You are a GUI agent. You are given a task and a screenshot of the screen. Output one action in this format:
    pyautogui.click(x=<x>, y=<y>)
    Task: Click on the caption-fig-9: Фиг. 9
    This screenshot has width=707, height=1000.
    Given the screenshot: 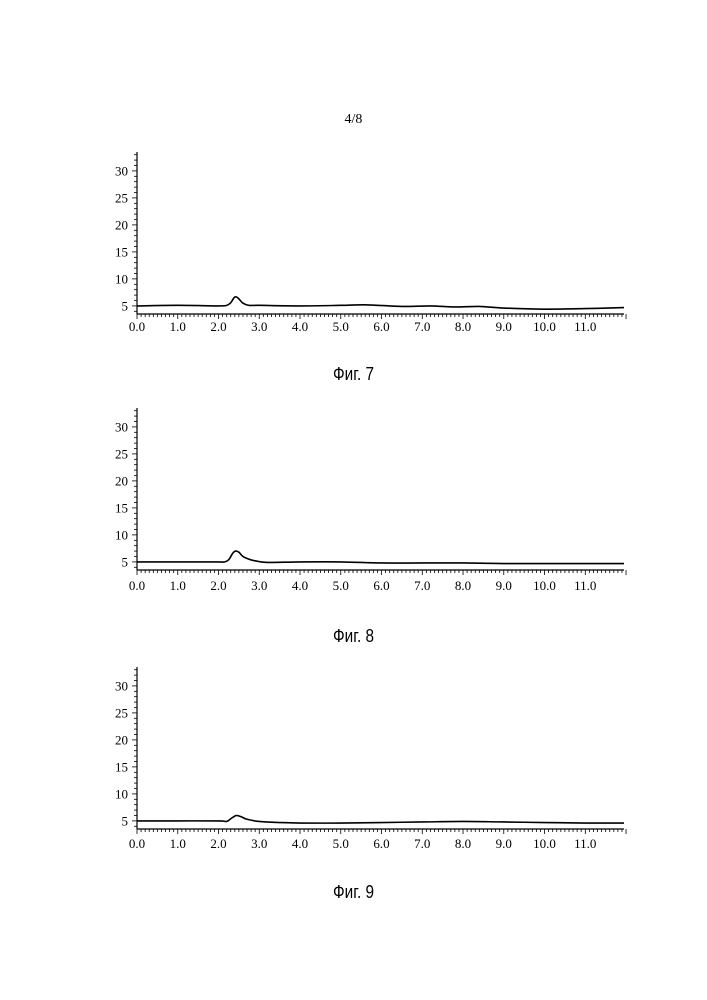 What is the action you would take?
    pyautogui.click(x=353, y=892)
    